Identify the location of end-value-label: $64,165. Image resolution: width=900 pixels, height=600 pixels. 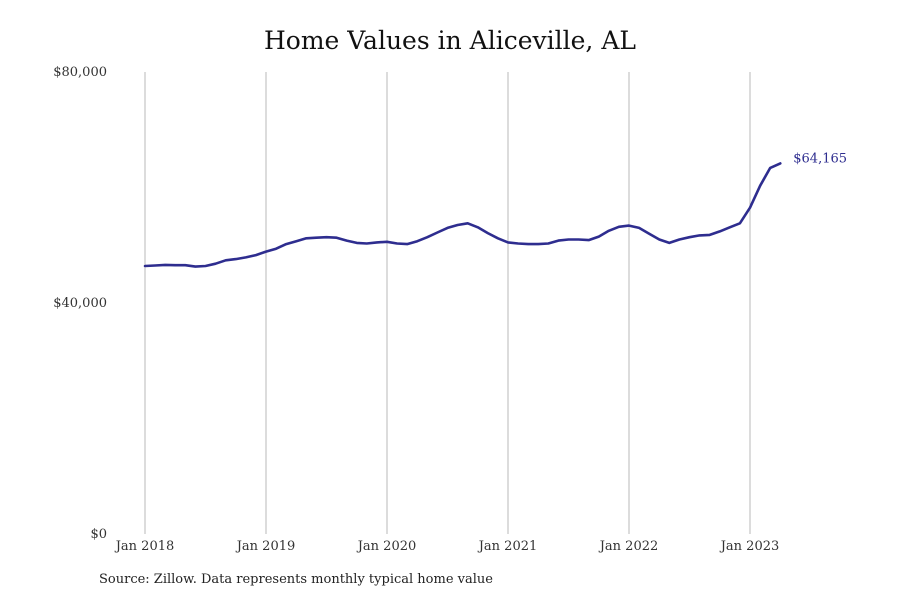
(820, 158).